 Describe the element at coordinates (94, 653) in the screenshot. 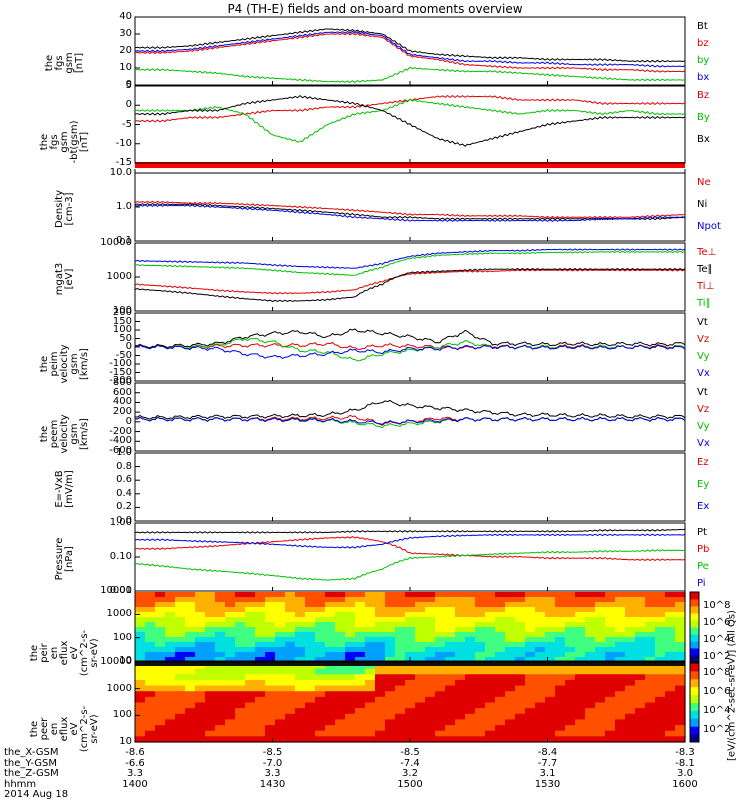

I see `y-axis-label-line: sr-eV)` at that location.